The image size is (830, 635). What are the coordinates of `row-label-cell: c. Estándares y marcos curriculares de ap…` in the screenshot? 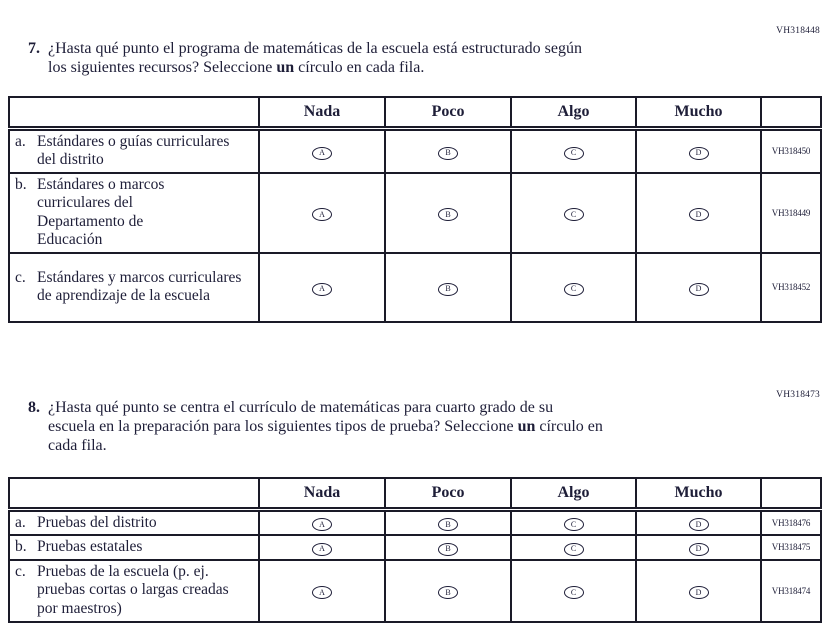 It's located at (134, 287).